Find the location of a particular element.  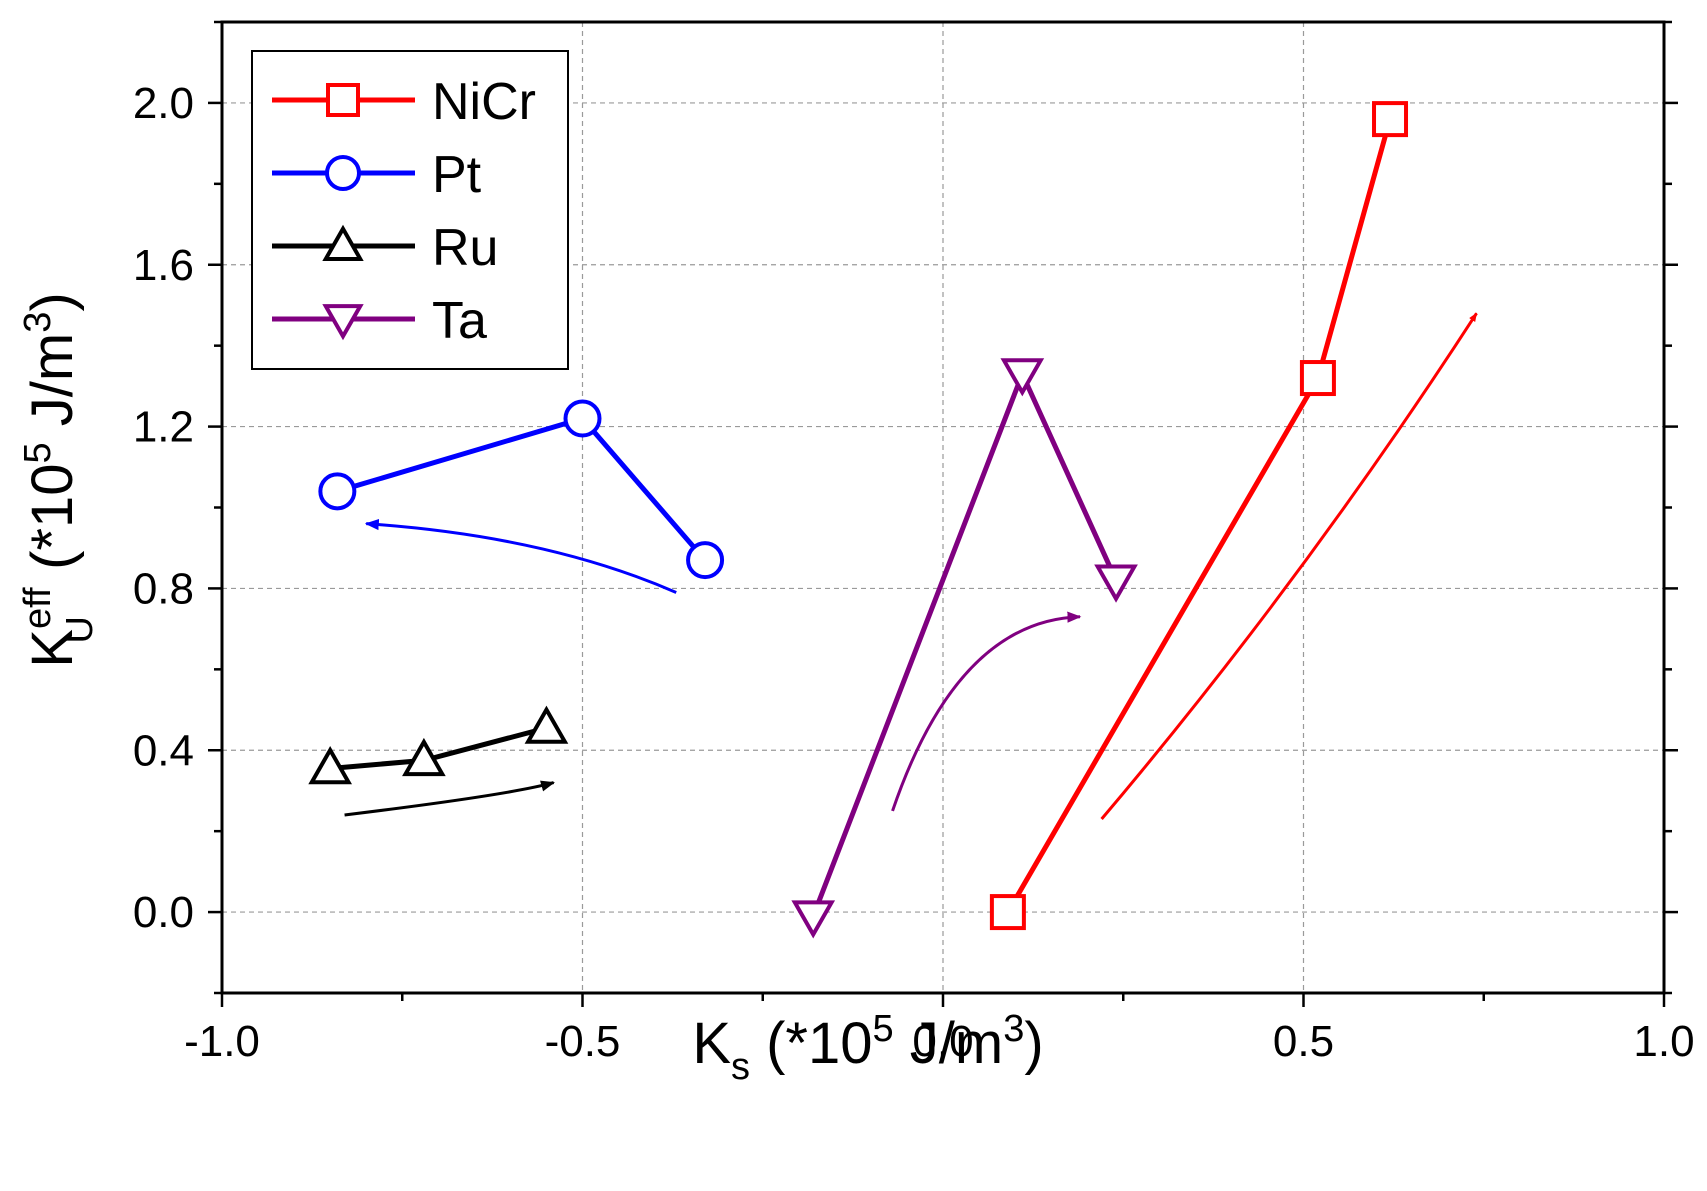

series-pt is located at coordinates (521, 489).